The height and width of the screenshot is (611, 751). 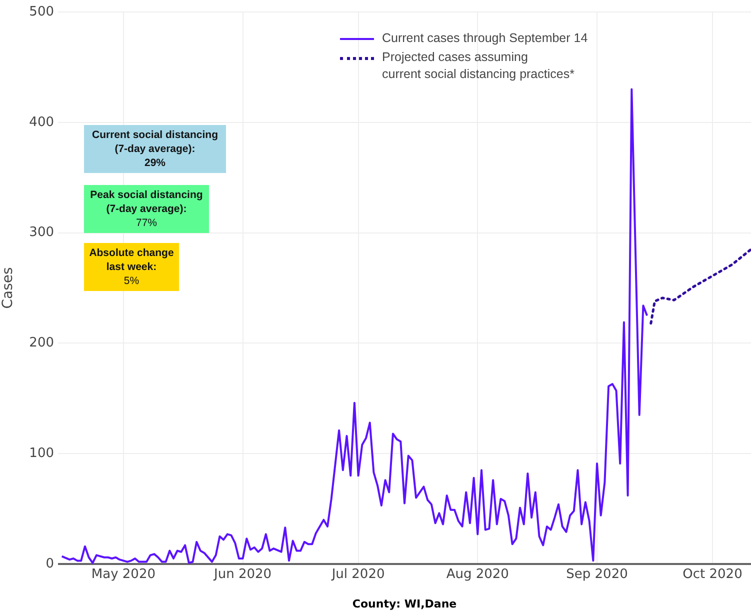 What do you see at coordinates (146, 209) in the screenshot?
I see `note-box: Peak social distancing (7-day average): 77%` at bounding box center [146, 209].